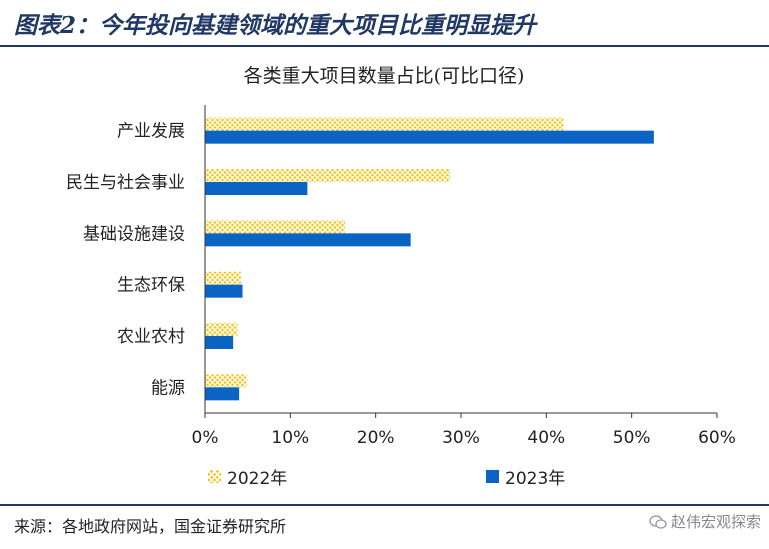 The image size is (769, 549). I want to click on top-rule, so click(384, 46).